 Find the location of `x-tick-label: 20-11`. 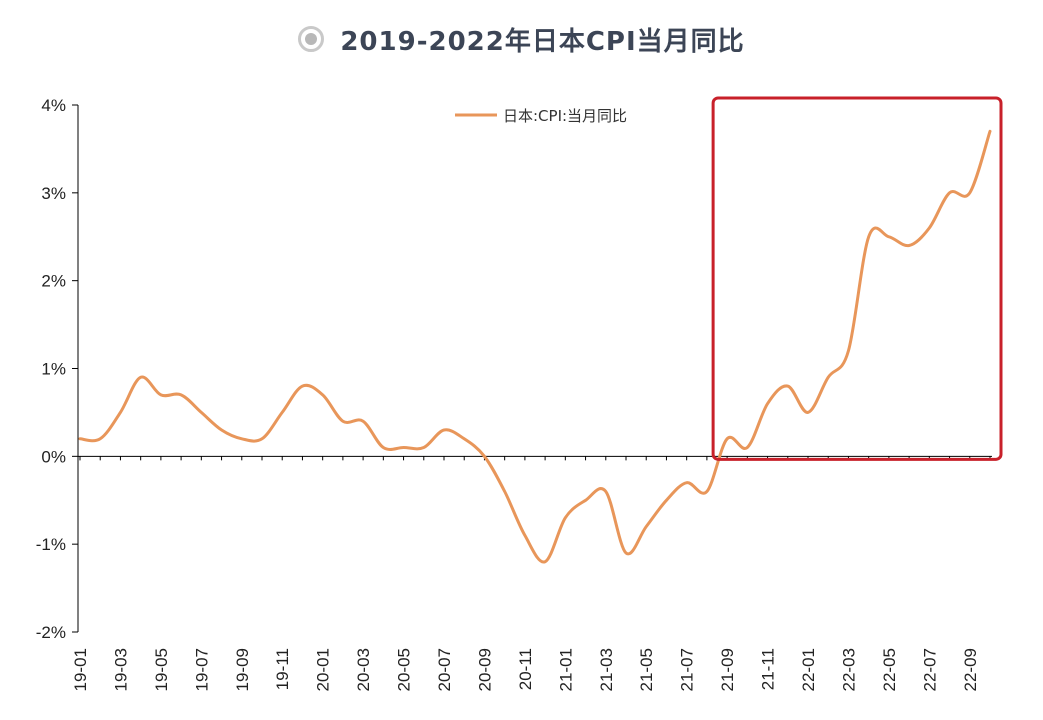

x-tick-label: 20-11 is located at coordinates (525, 669).